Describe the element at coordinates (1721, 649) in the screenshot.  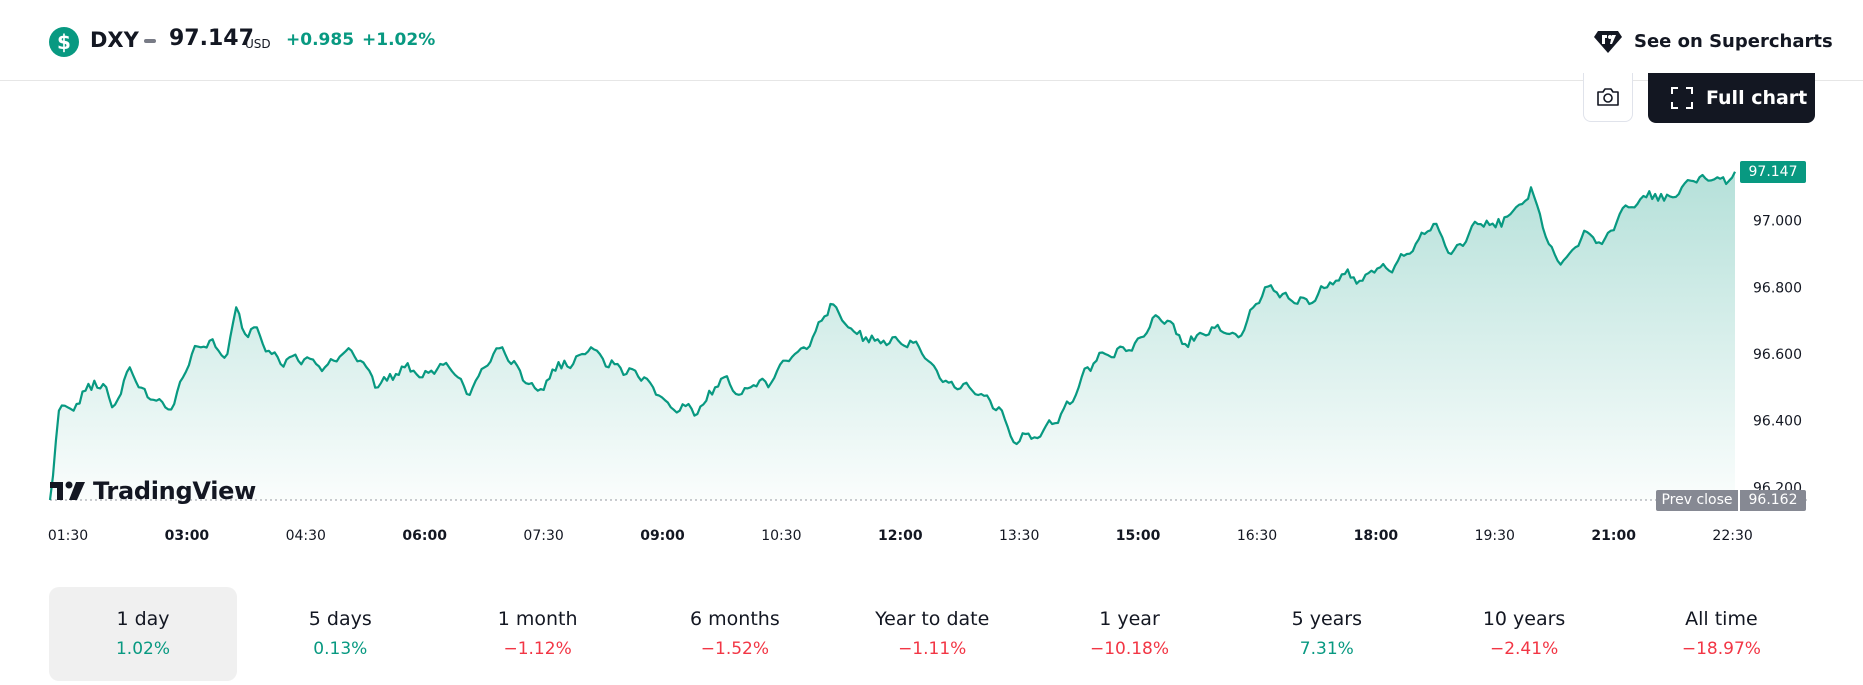
I see `period-change: −18.97%` at that location.